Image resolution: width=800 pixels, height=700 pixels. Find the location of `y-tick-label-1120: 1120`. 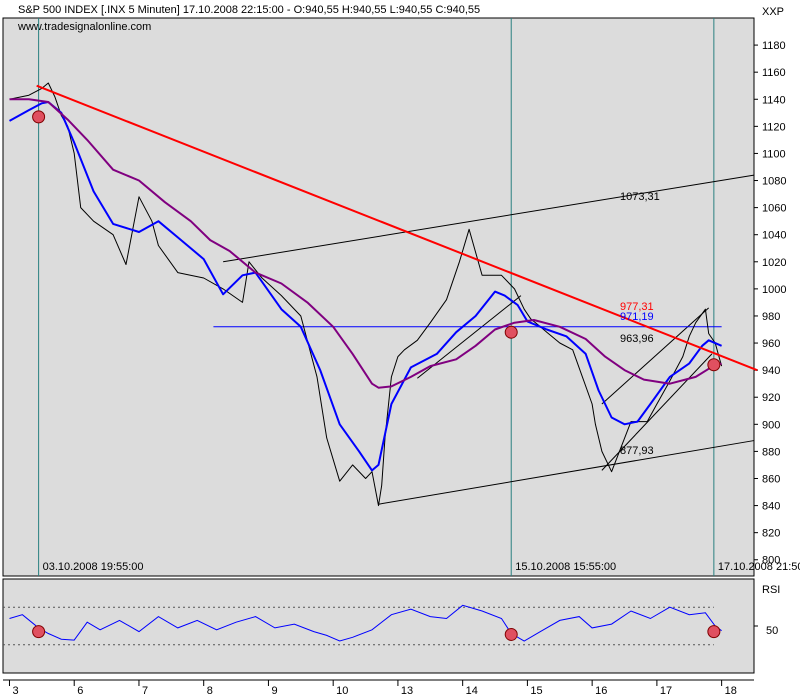

y-tick-label-1120: 1120 is located at coordinates (774, 127).